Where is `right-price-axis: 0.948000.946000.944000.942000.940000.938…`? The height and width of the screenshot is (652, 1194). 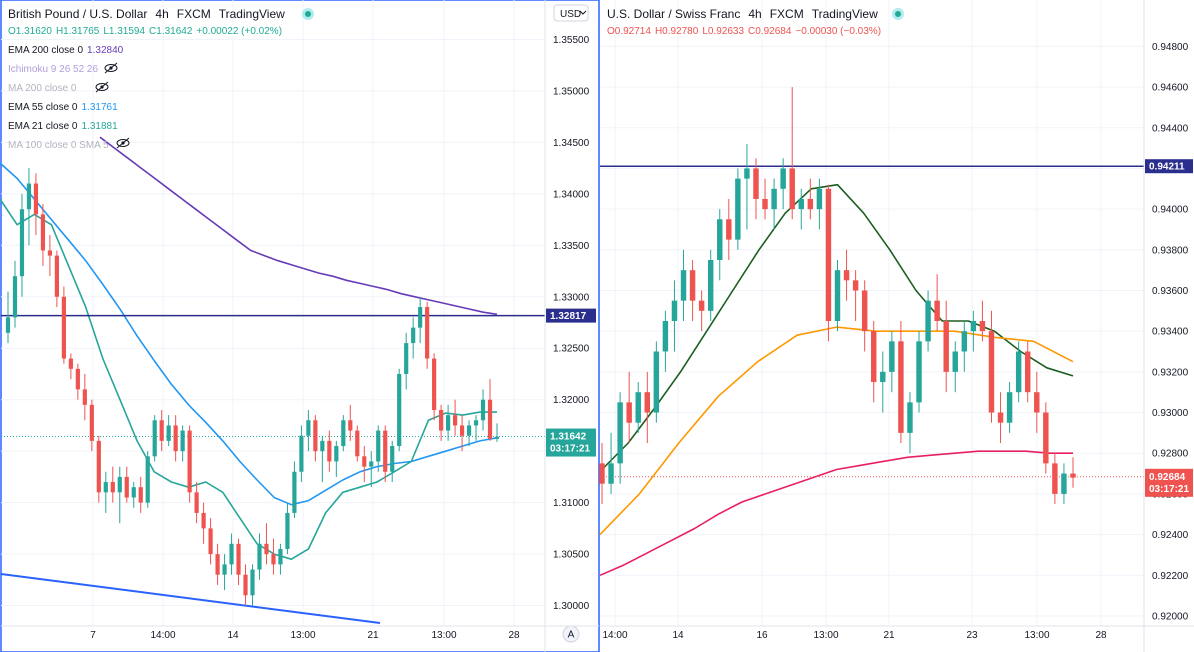
right-price-axis: 0.948000.946000.944000.942000.940000.938… is located at coordinates (1168, 326).